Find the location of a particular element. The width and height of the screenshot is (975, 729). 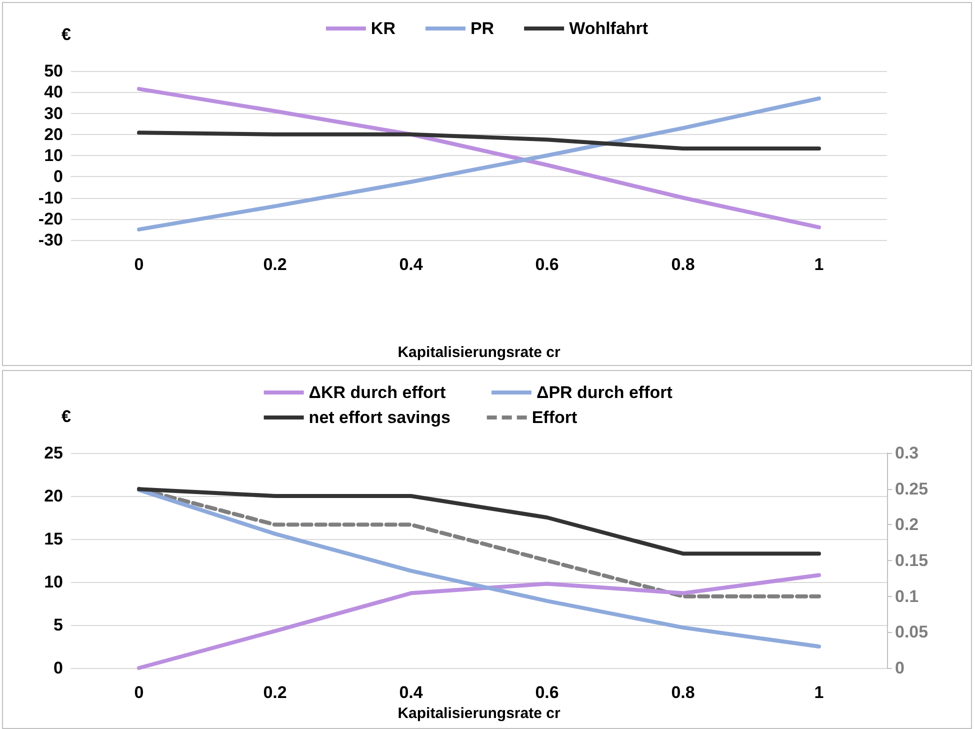

legend-label: PR is located at coordinates (482, 28).